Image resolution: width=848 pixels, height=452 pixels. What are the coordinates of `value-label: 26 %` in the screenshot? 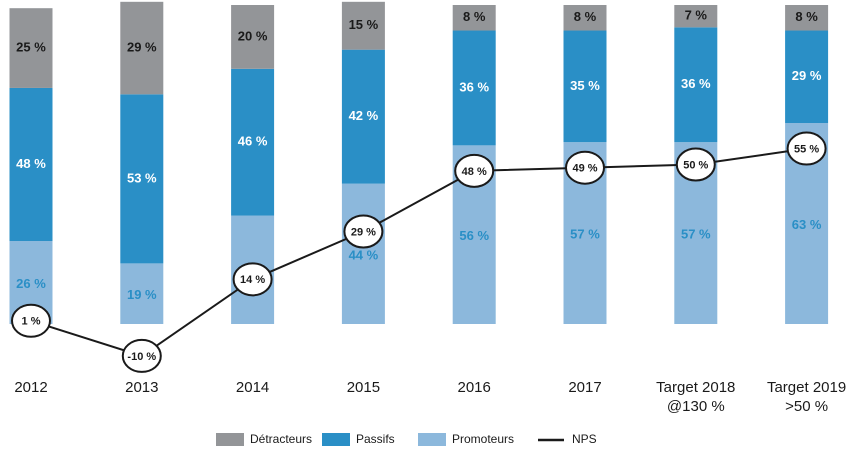 It's located at (31, 283).